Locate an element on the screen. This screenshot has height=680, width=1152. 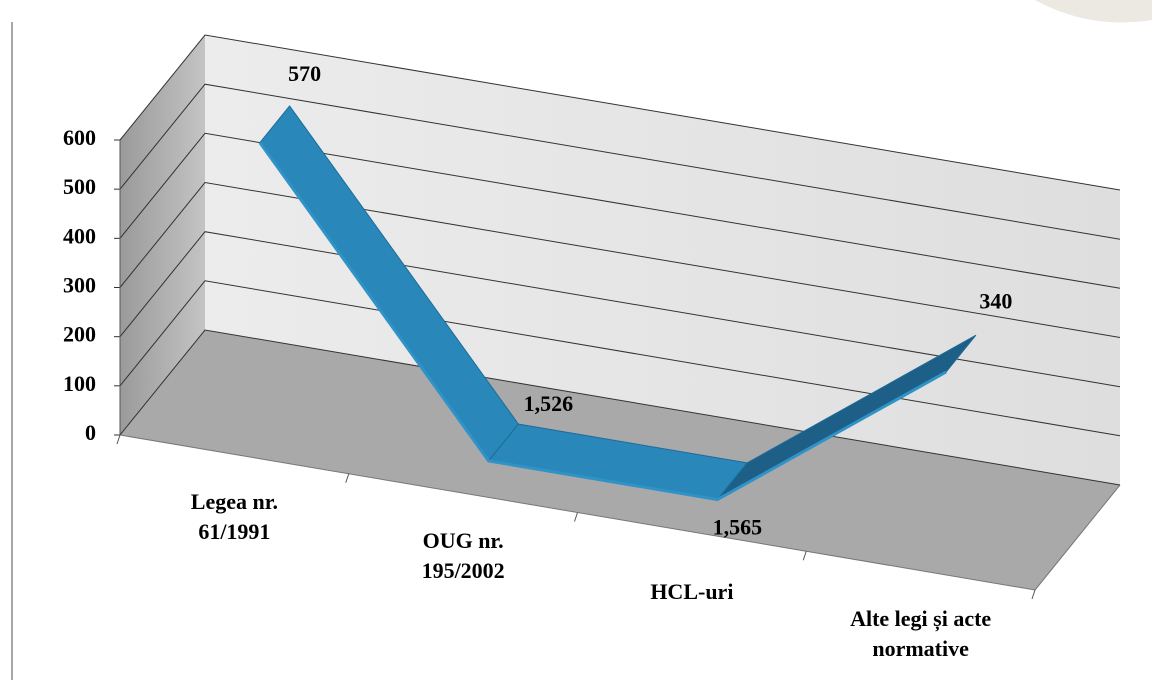
data-label: 1,526 is located at coordinates (549, 403).